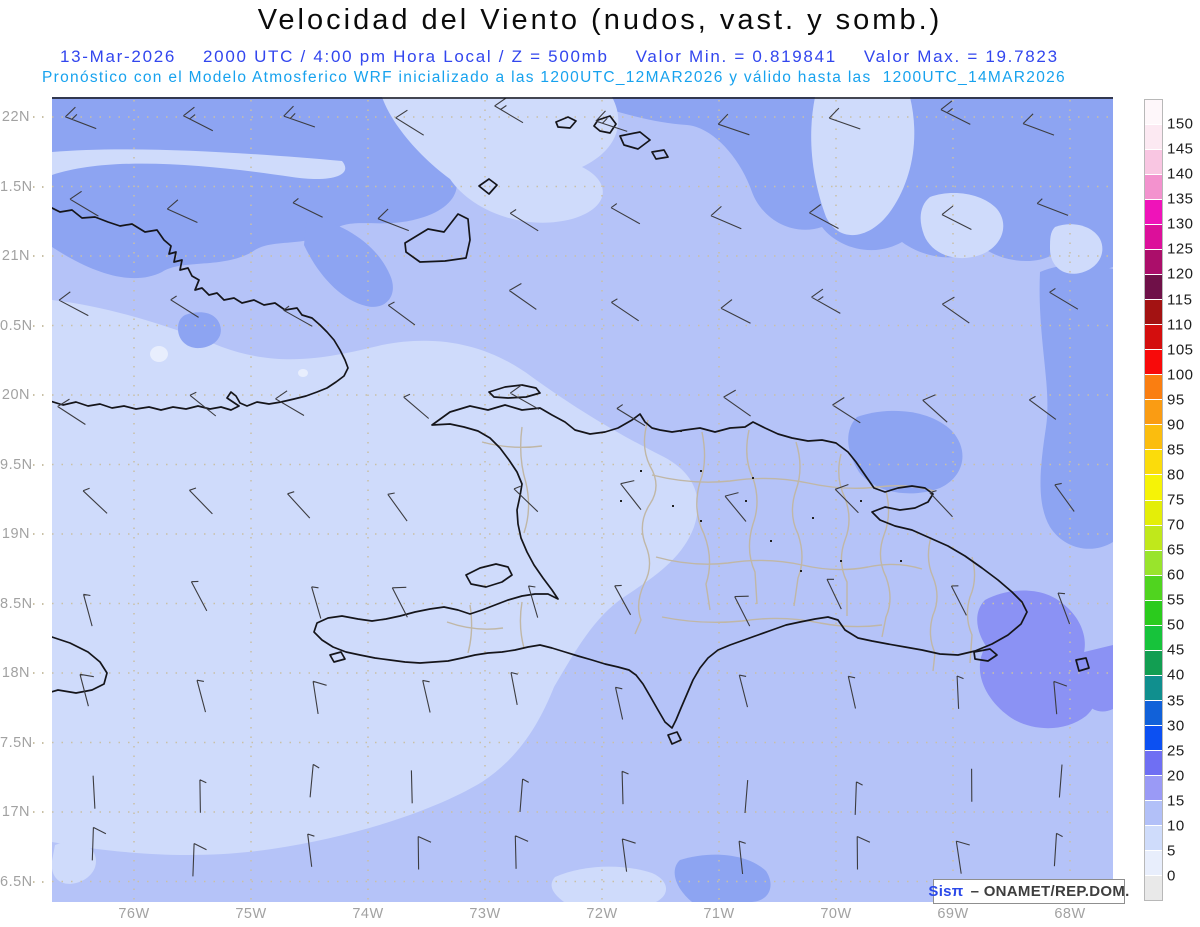 This screenshot has height=927, width=1200. What do you see at coordinates (761, 501) in the screenshot?
I see `station-dots` at bounding box center [761, 501].